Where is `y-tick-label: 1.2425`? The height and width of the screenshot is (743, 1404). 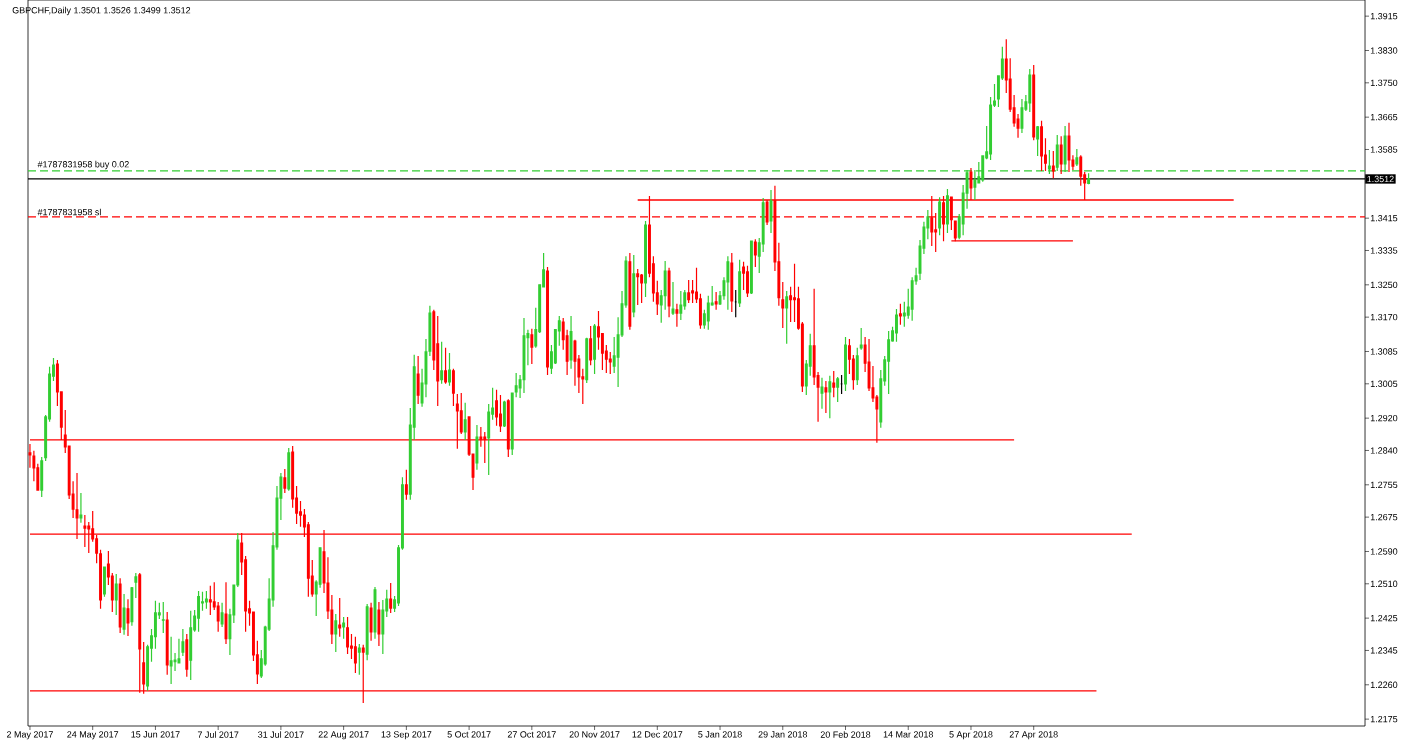
y-tick-label: 1.2425 is located at coordinates (1384, 618).